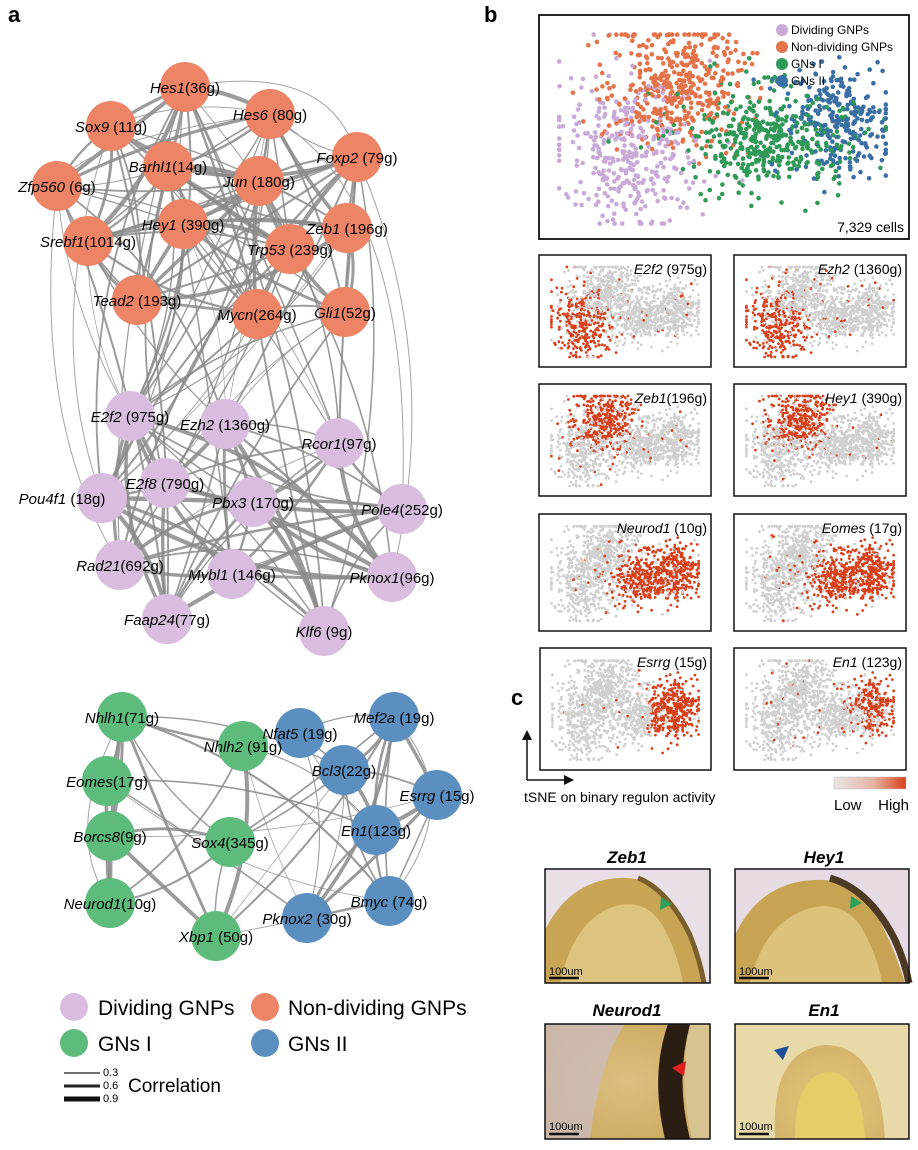  What do you see at coordinates (225, 425) in the screenshot?
I see `node-label-ezh2: Ezh2 (1360g)` at bounding box center [225, 425].